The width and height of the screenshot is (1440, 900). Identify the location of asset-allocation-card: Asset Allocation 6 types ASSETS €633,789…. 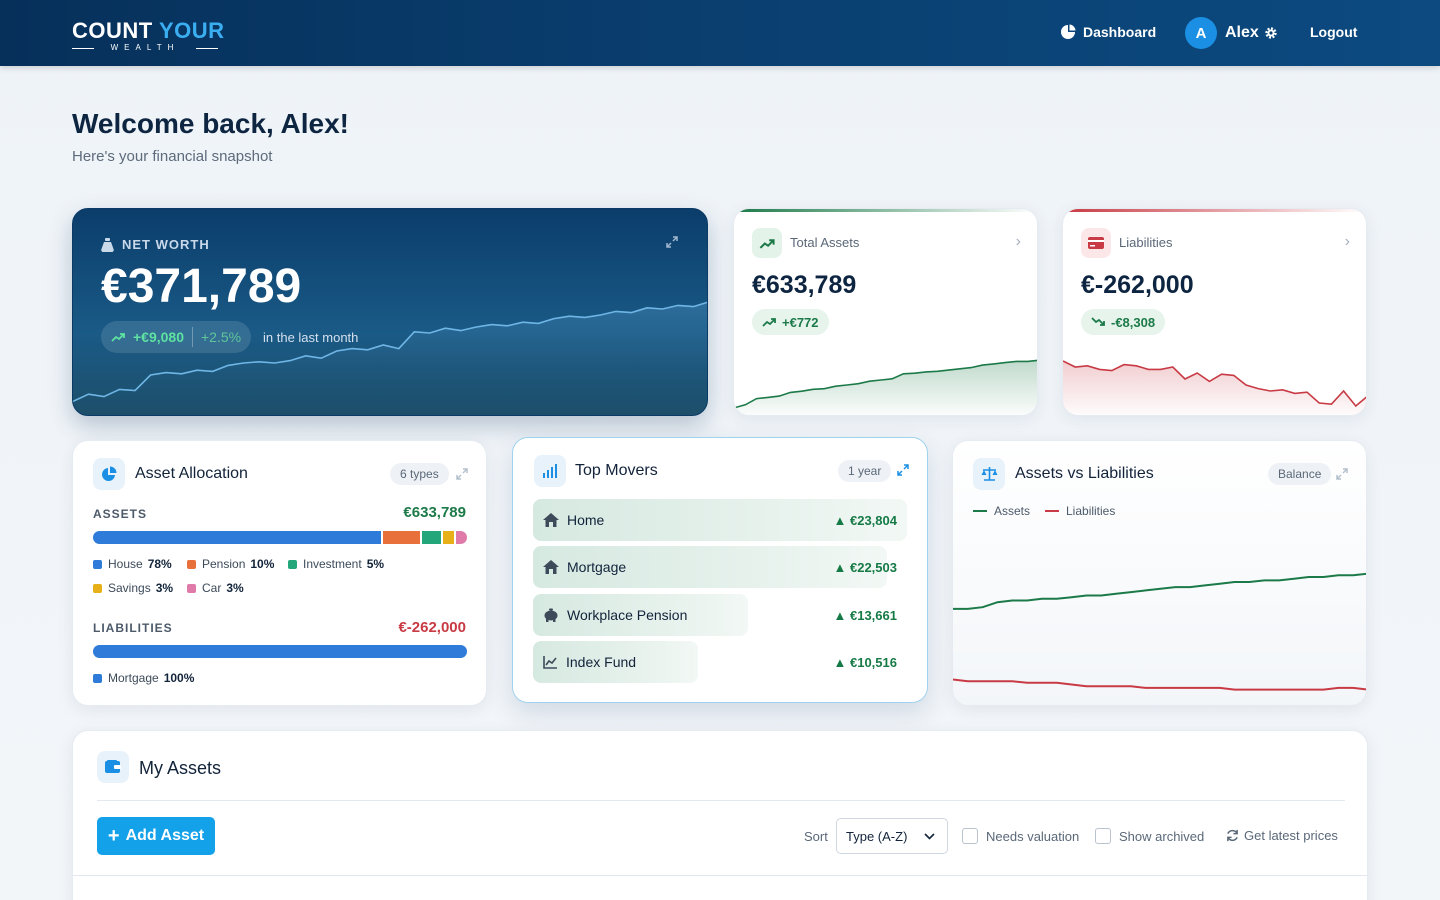
(279, 573).